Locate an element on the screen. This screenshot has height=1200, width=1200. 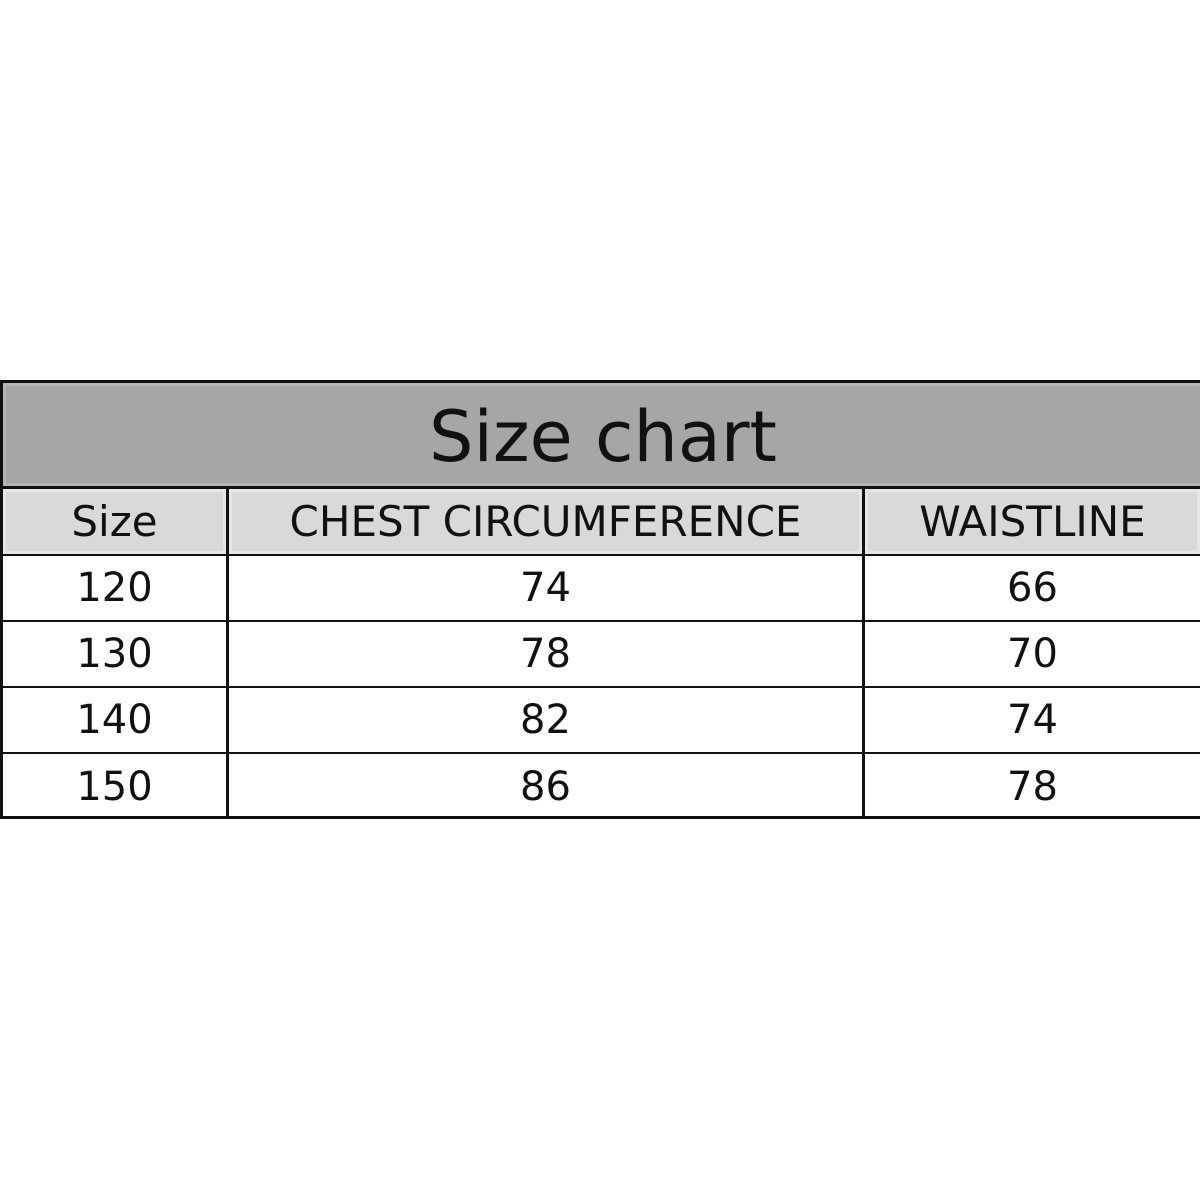
header-row: Size CHEST CIRCUMFERENCE WAISTLINE is located at coordinates (601, 522).